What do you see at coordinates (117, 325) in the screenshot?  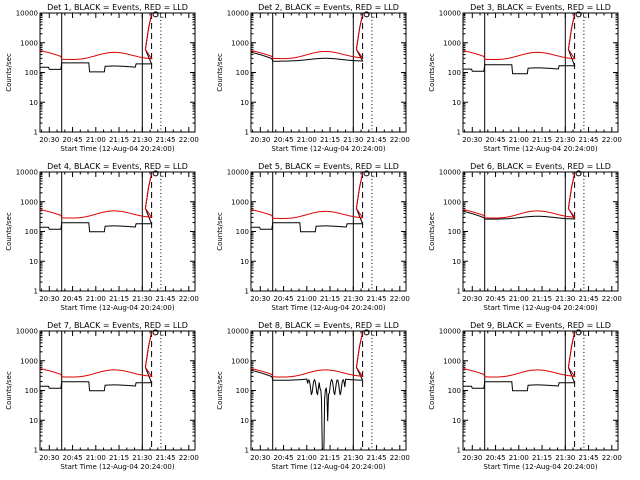 I see `panel-title: Det 7, BLACK = Events, RED = LLD` at bounding box center [117, 325].